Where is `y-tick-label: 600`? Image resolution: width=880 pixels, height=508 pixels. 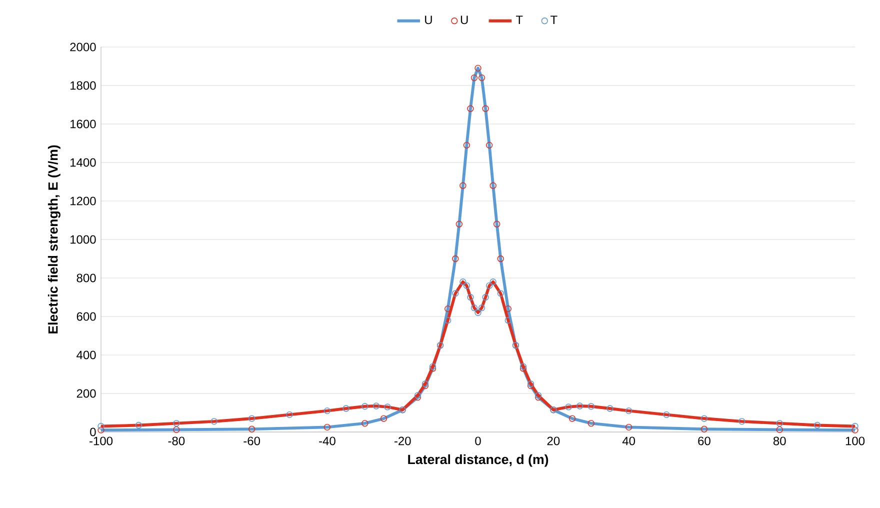
y-tick-label: 600 is located at coordinates (86, 316).